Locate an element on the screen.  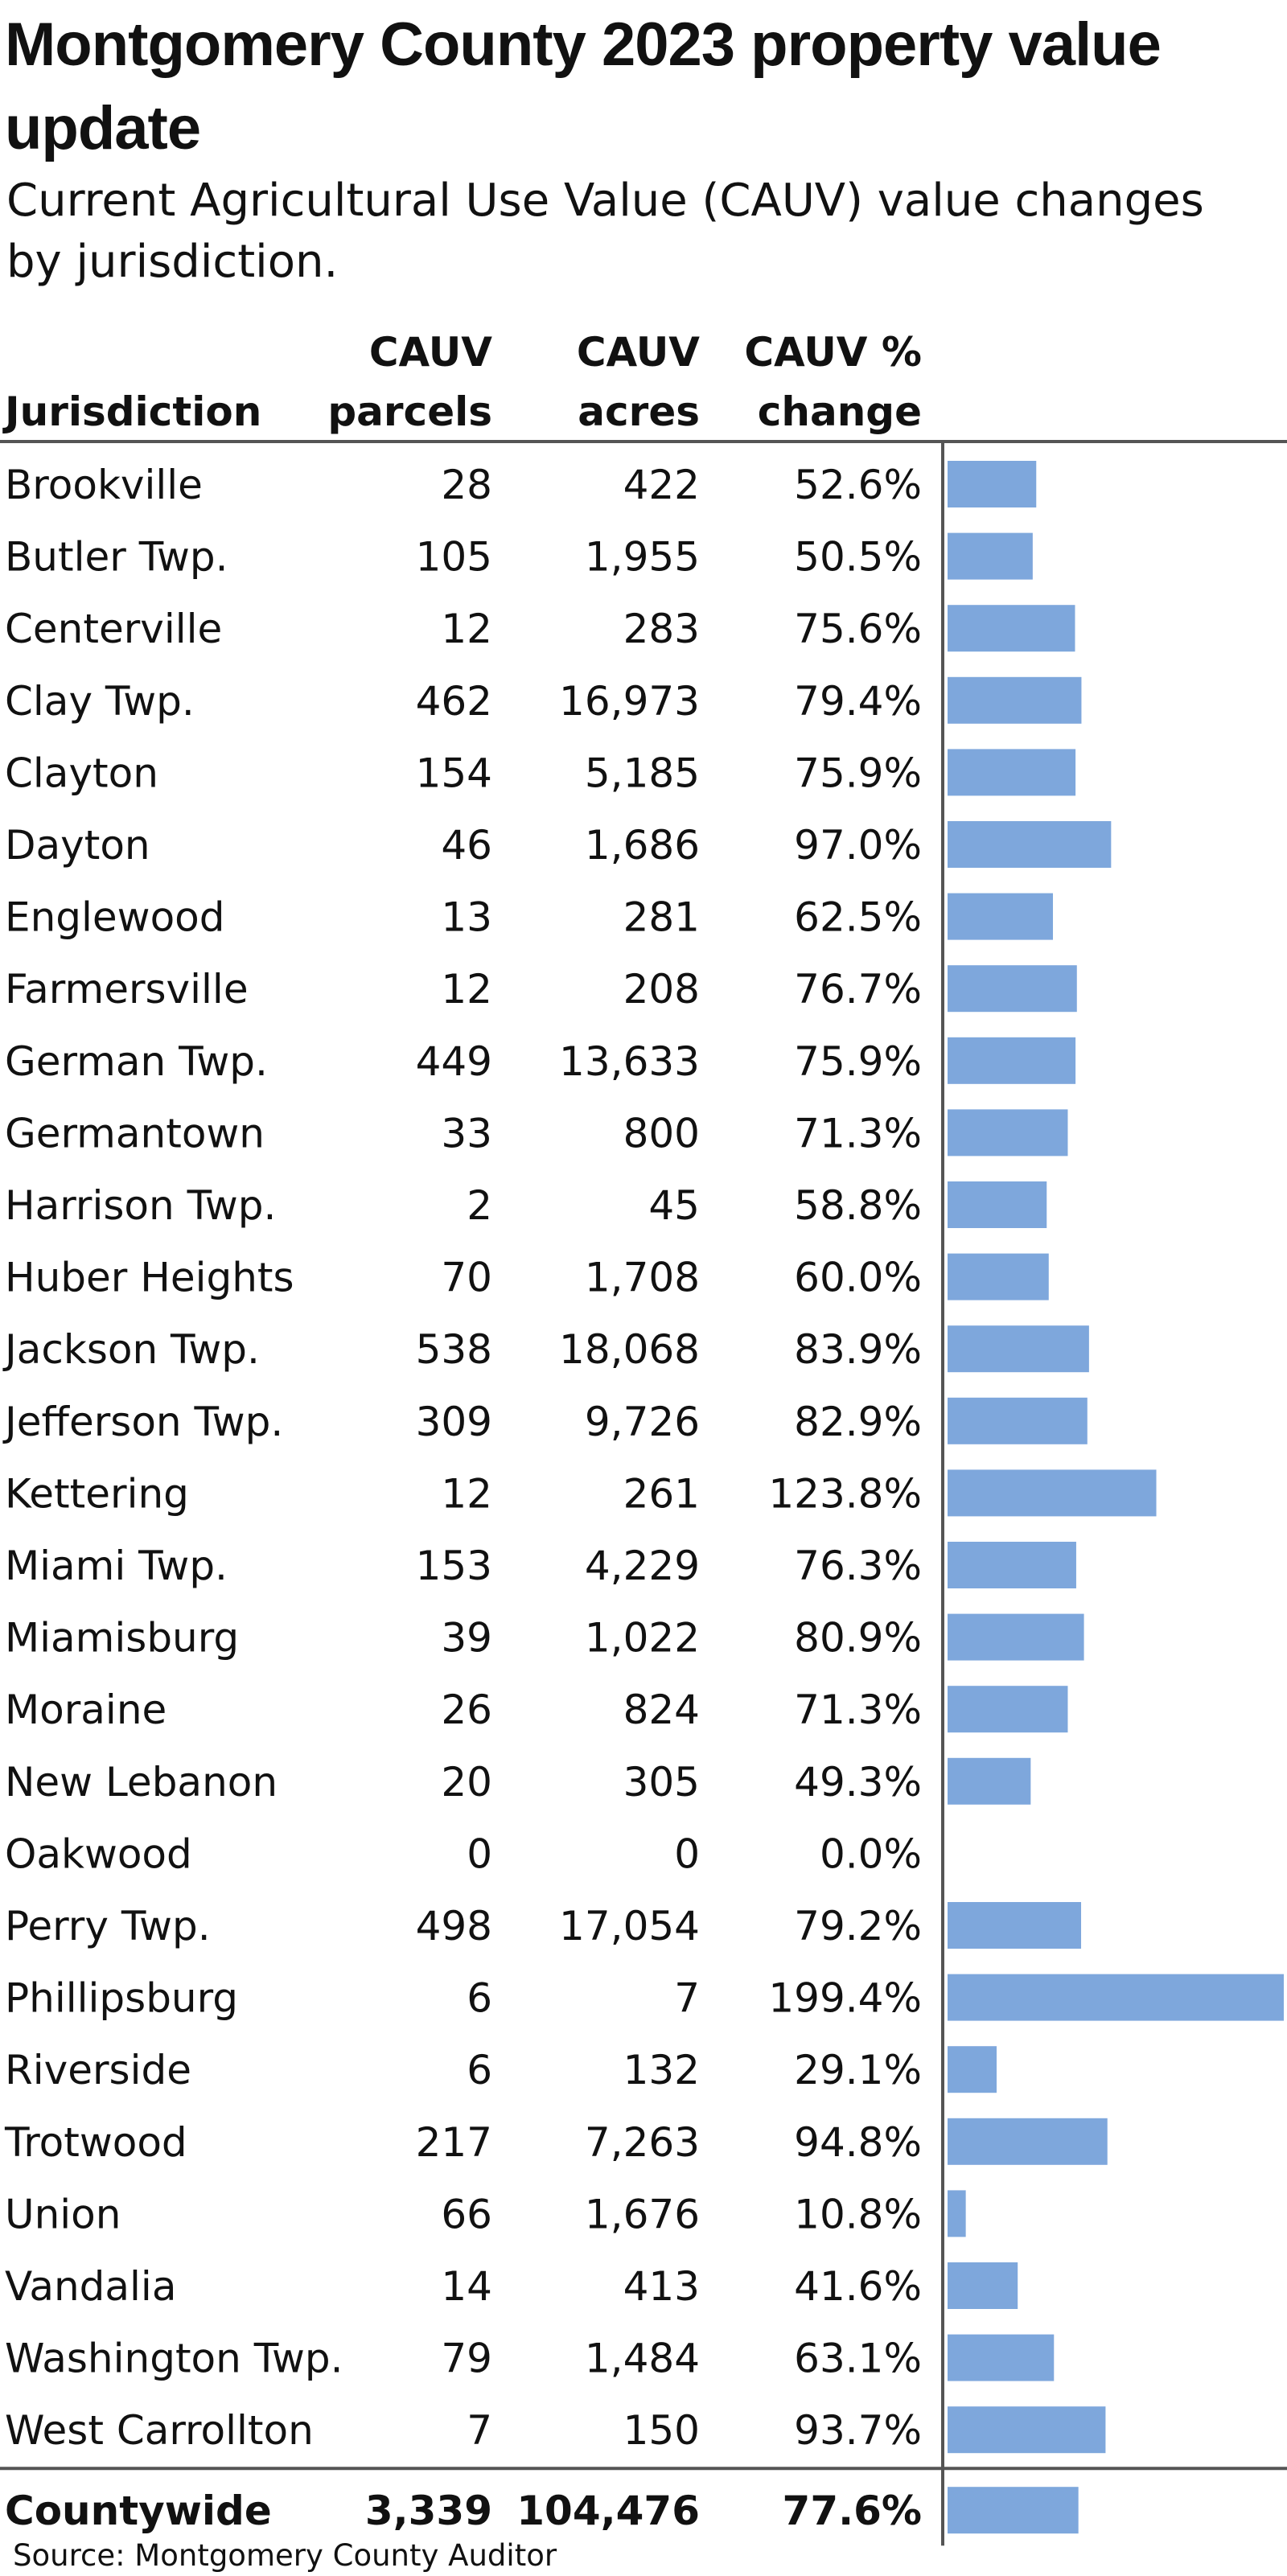
row-parcels: 538 is located at coordinates (454, 1349).